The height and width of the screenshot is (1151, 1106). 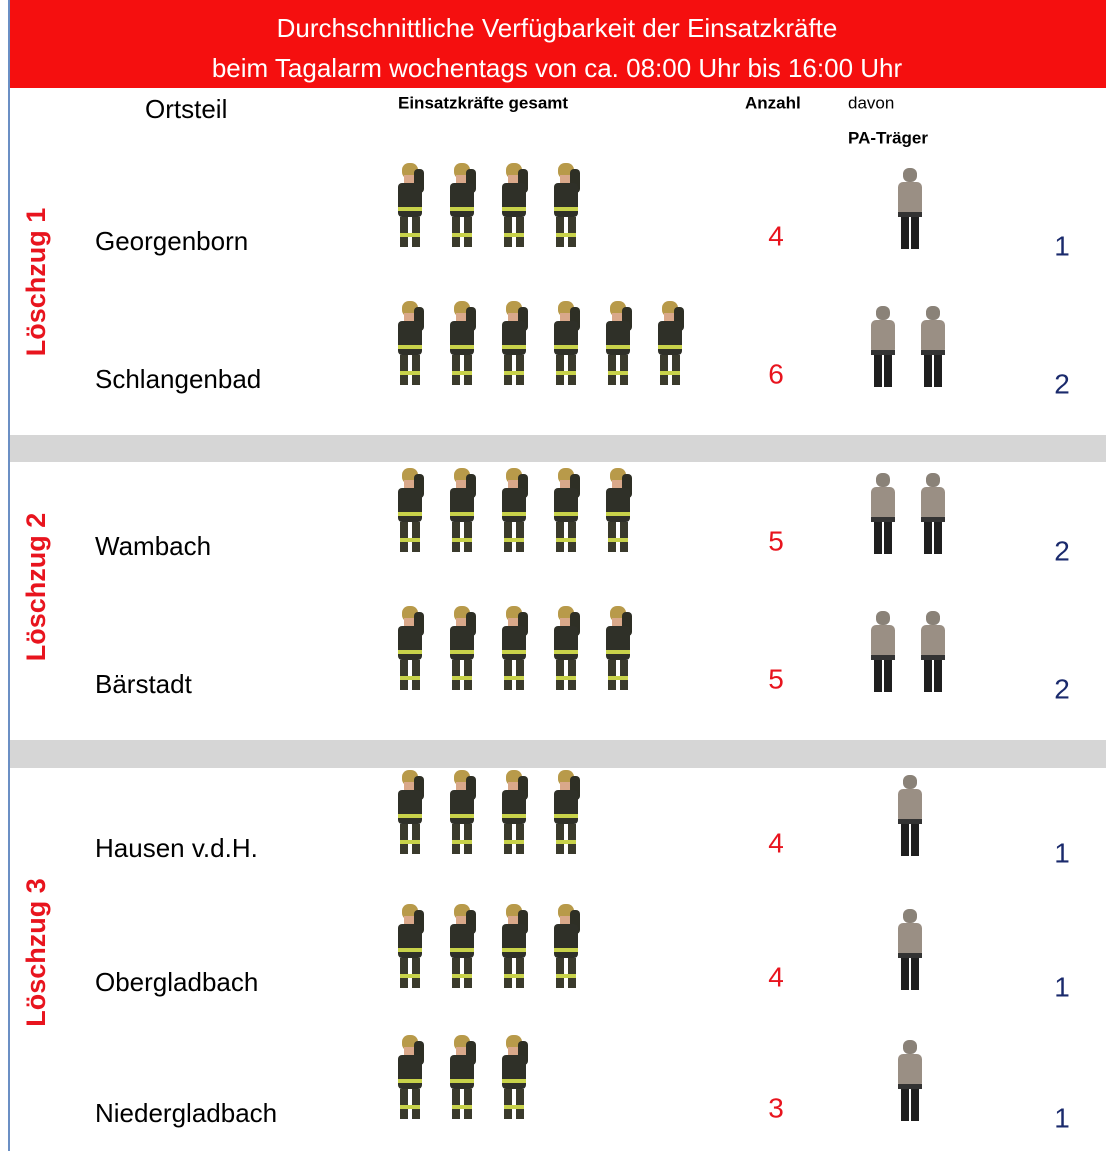 What do you see at coordinates (483, 102) in the screenshot?
I see `col-header: Einsatzkräfte gesamt` at bounding box center [483, 102].